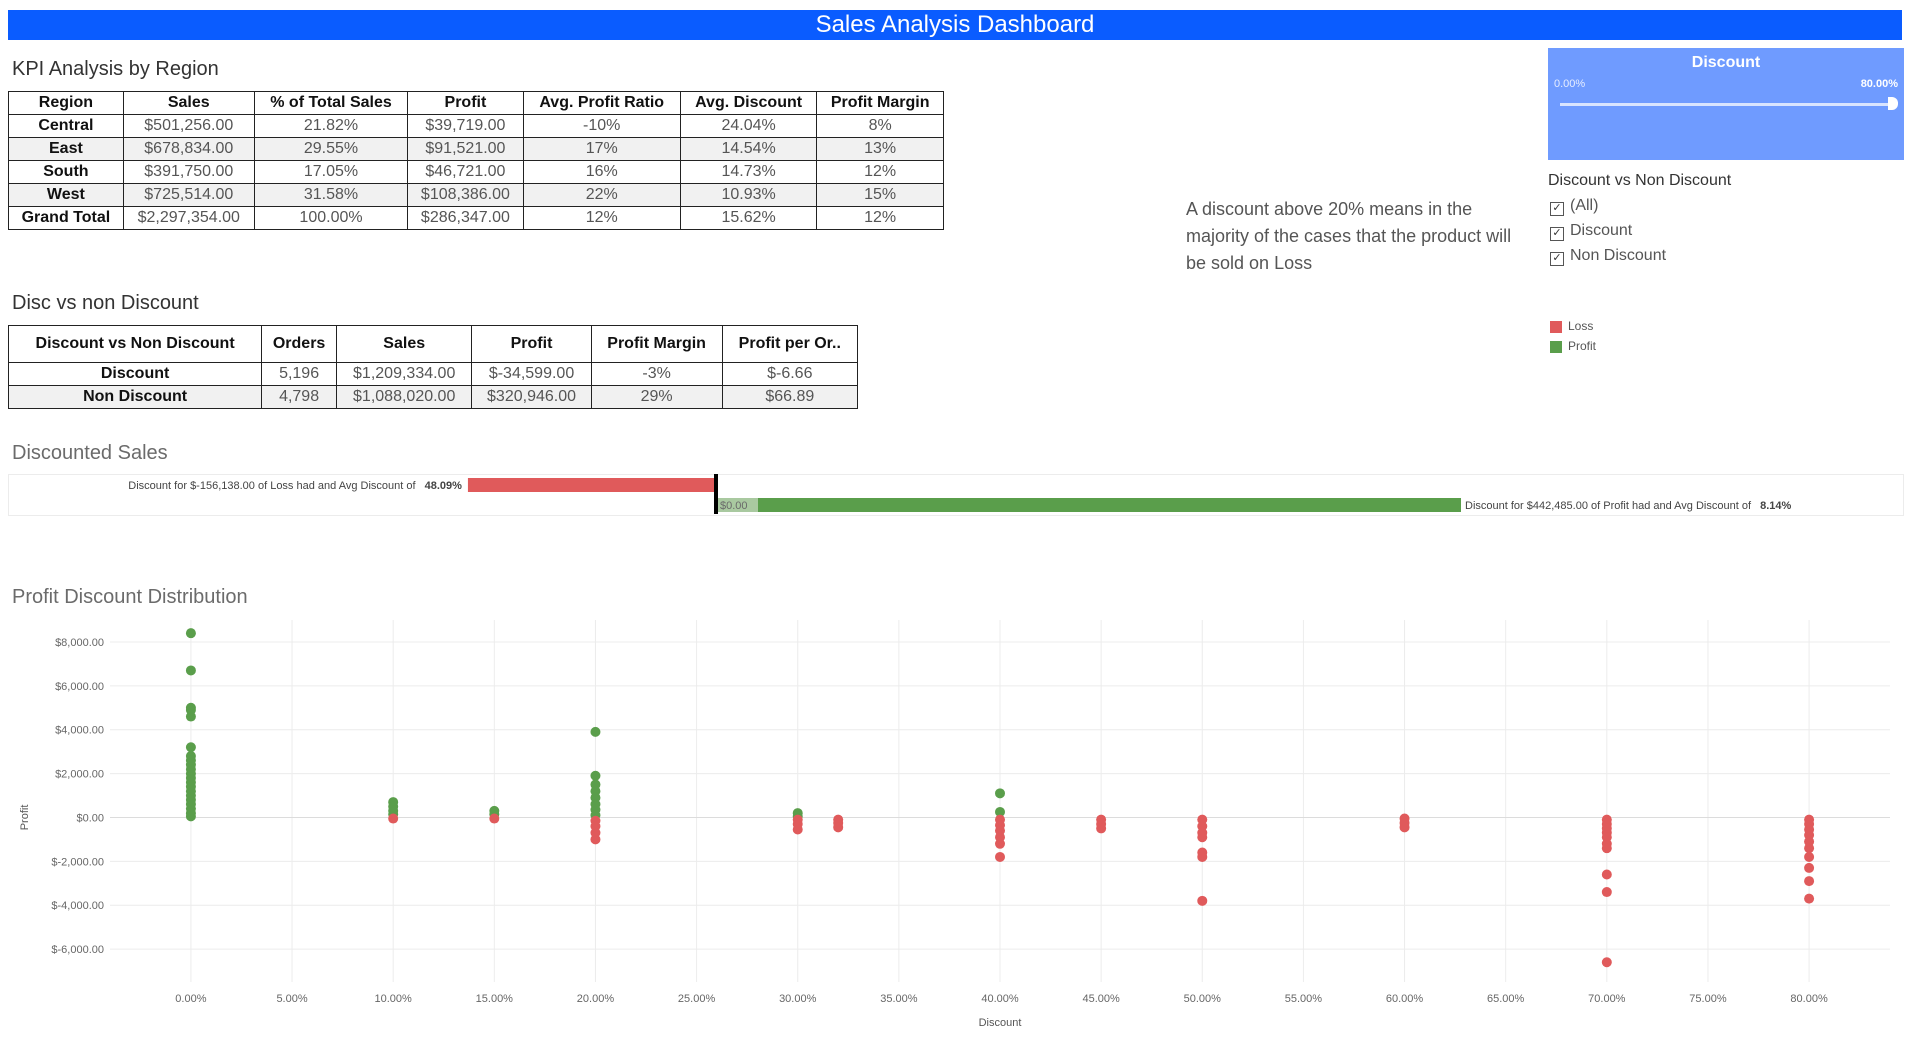 Image resolution: width=1910 pixels, height=1044 pixels. I want to click on table-cell: 17%, so click(601, 149).